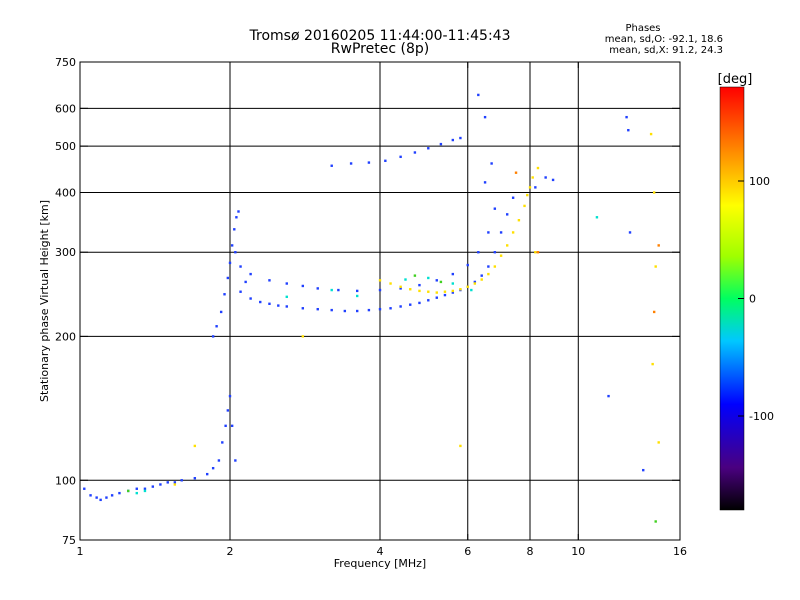 This screenshot has width=800, height=600. Describe the element at coordinates (380, 49) in the screenshot. I see `chart-subtitle: RwPretec (8p)` at that location.